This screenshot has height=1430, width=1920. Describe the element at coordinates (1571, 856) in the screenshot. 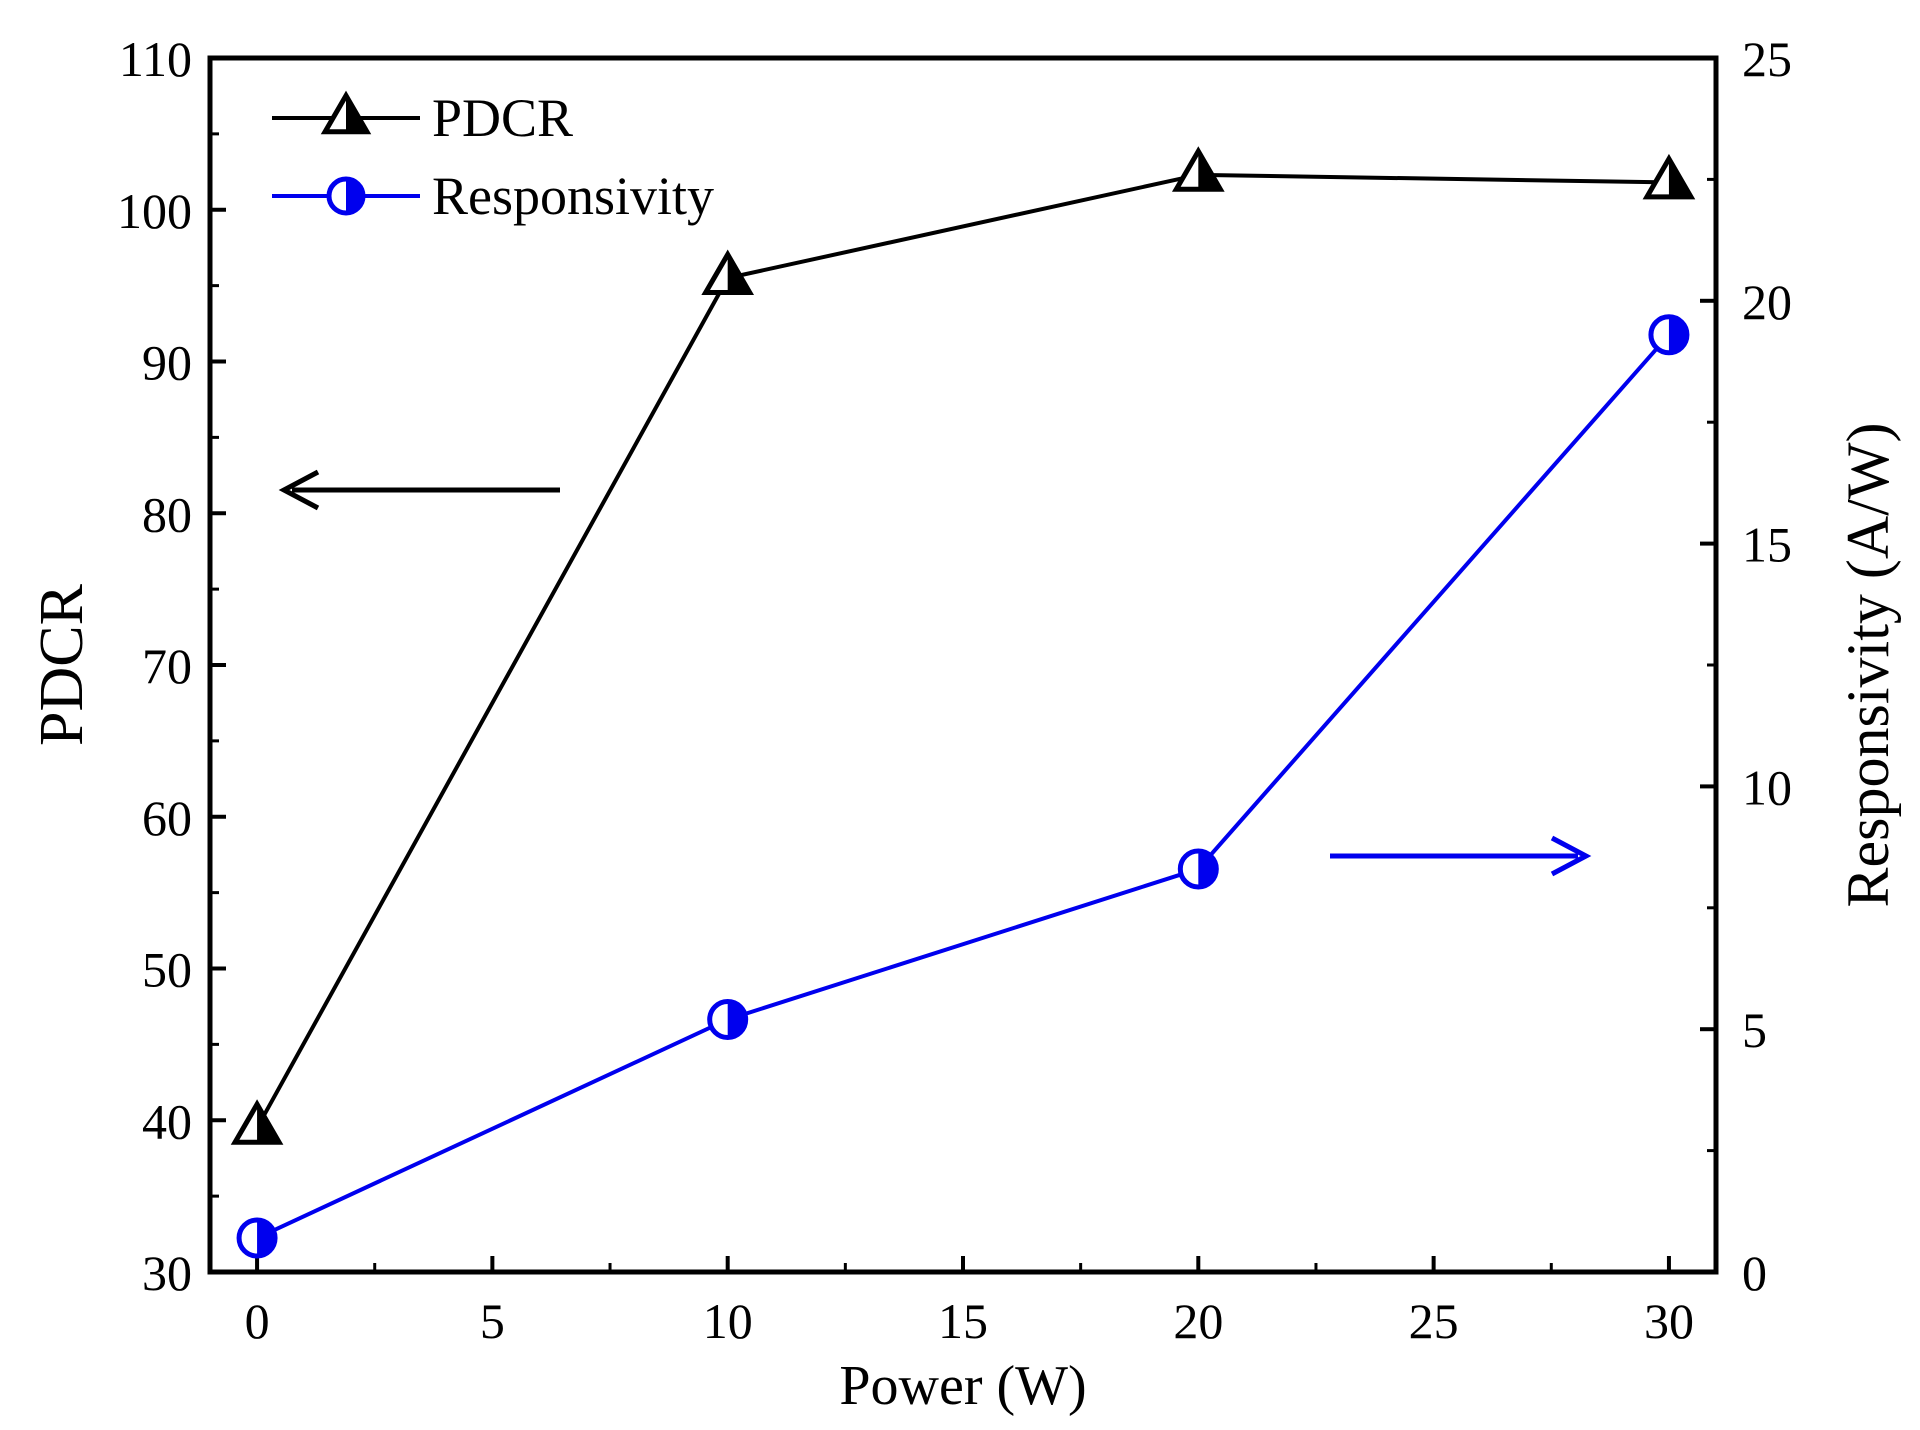

I see `arrow-right-head` at that location.